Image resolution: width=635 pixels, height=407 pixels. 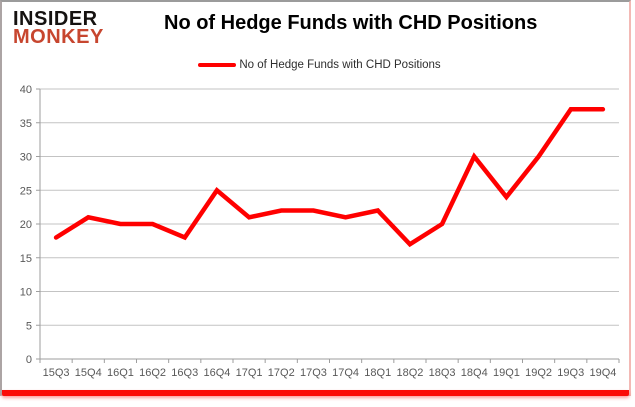 What do you see at coordinates (340, 65) in the screenshot?
I see `legend-label: No of Hedge Funds with CHD Positions` at bounding box center [340, 65].